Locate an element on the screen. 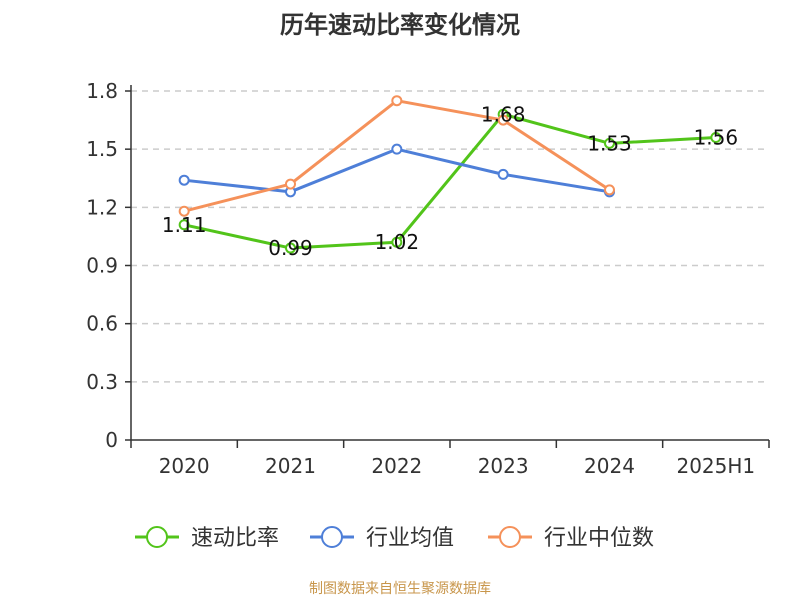 The width and height of the screenshot is (800, 604). legend-label: 速动比率 is located at coordinates (235, 538).